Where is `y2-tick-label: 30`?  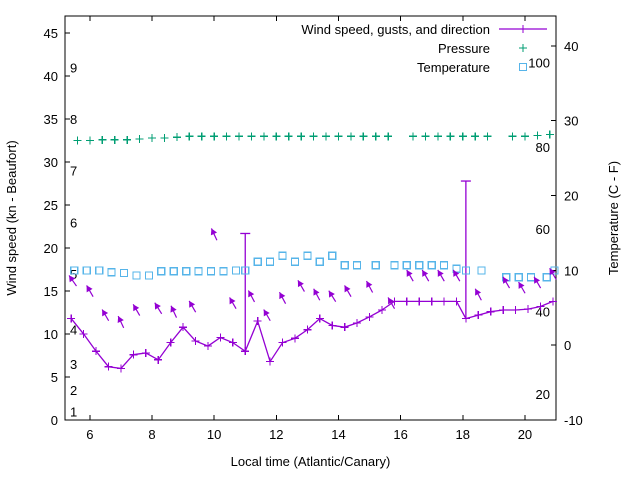 y2-tick-label: 30 is located at coordinates (571, 121).